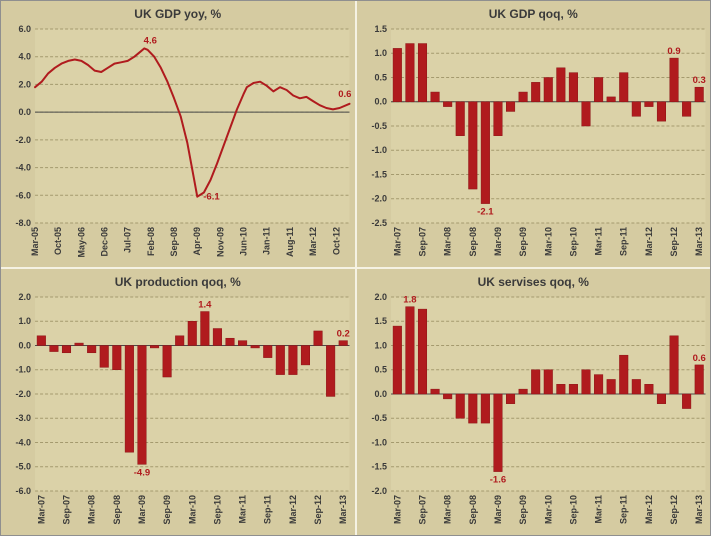  Describe the element at coordinates (447, 509) in the screenshot. I see `x-axis-tick-label: Mar-08` at that location.